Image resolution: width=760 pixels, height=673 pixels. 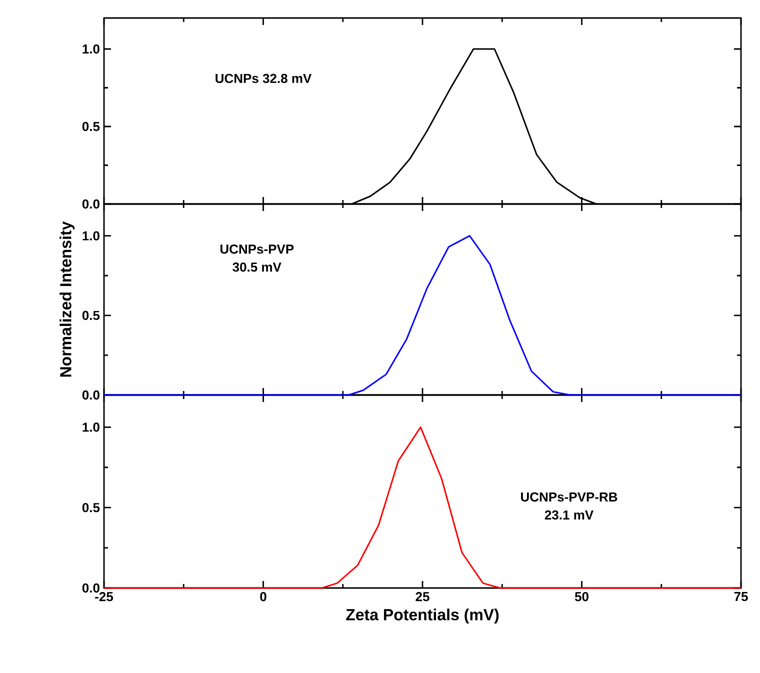 I want to click on annotation: UCNPs-PVP, so click(x=257, y=249).